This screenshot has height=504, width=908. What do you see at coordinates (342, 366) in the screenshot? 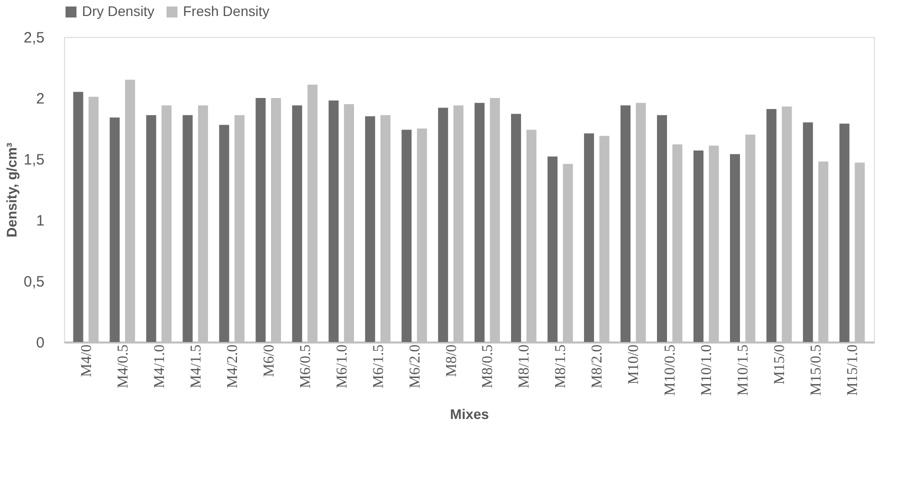
I see `x-tick-label: M6/1.0` at bounding box center [342, 366].